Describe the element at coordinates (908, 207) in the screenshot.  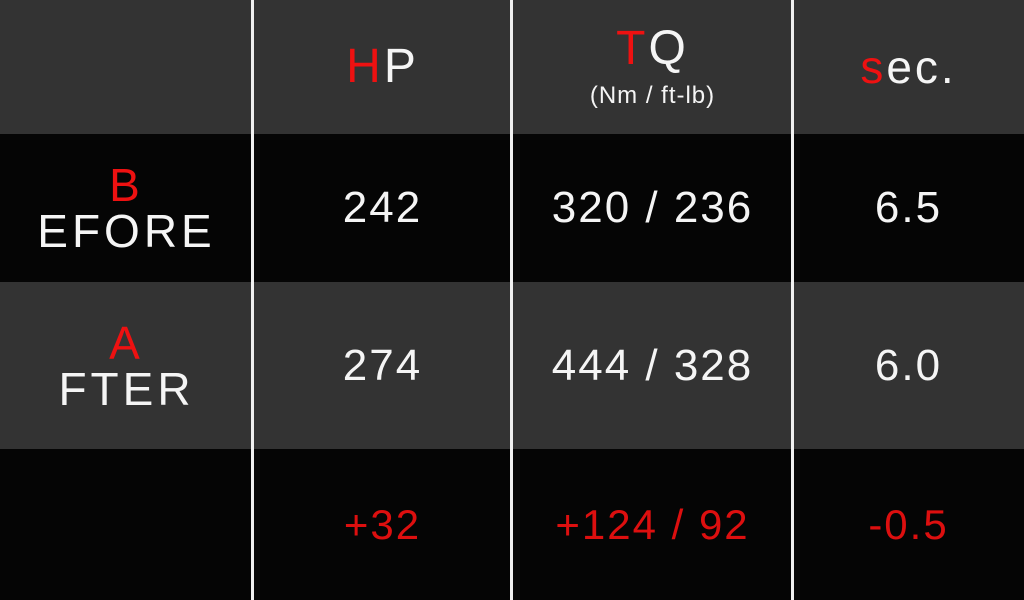
I see `cell-before-sec: 6.5` at that location.